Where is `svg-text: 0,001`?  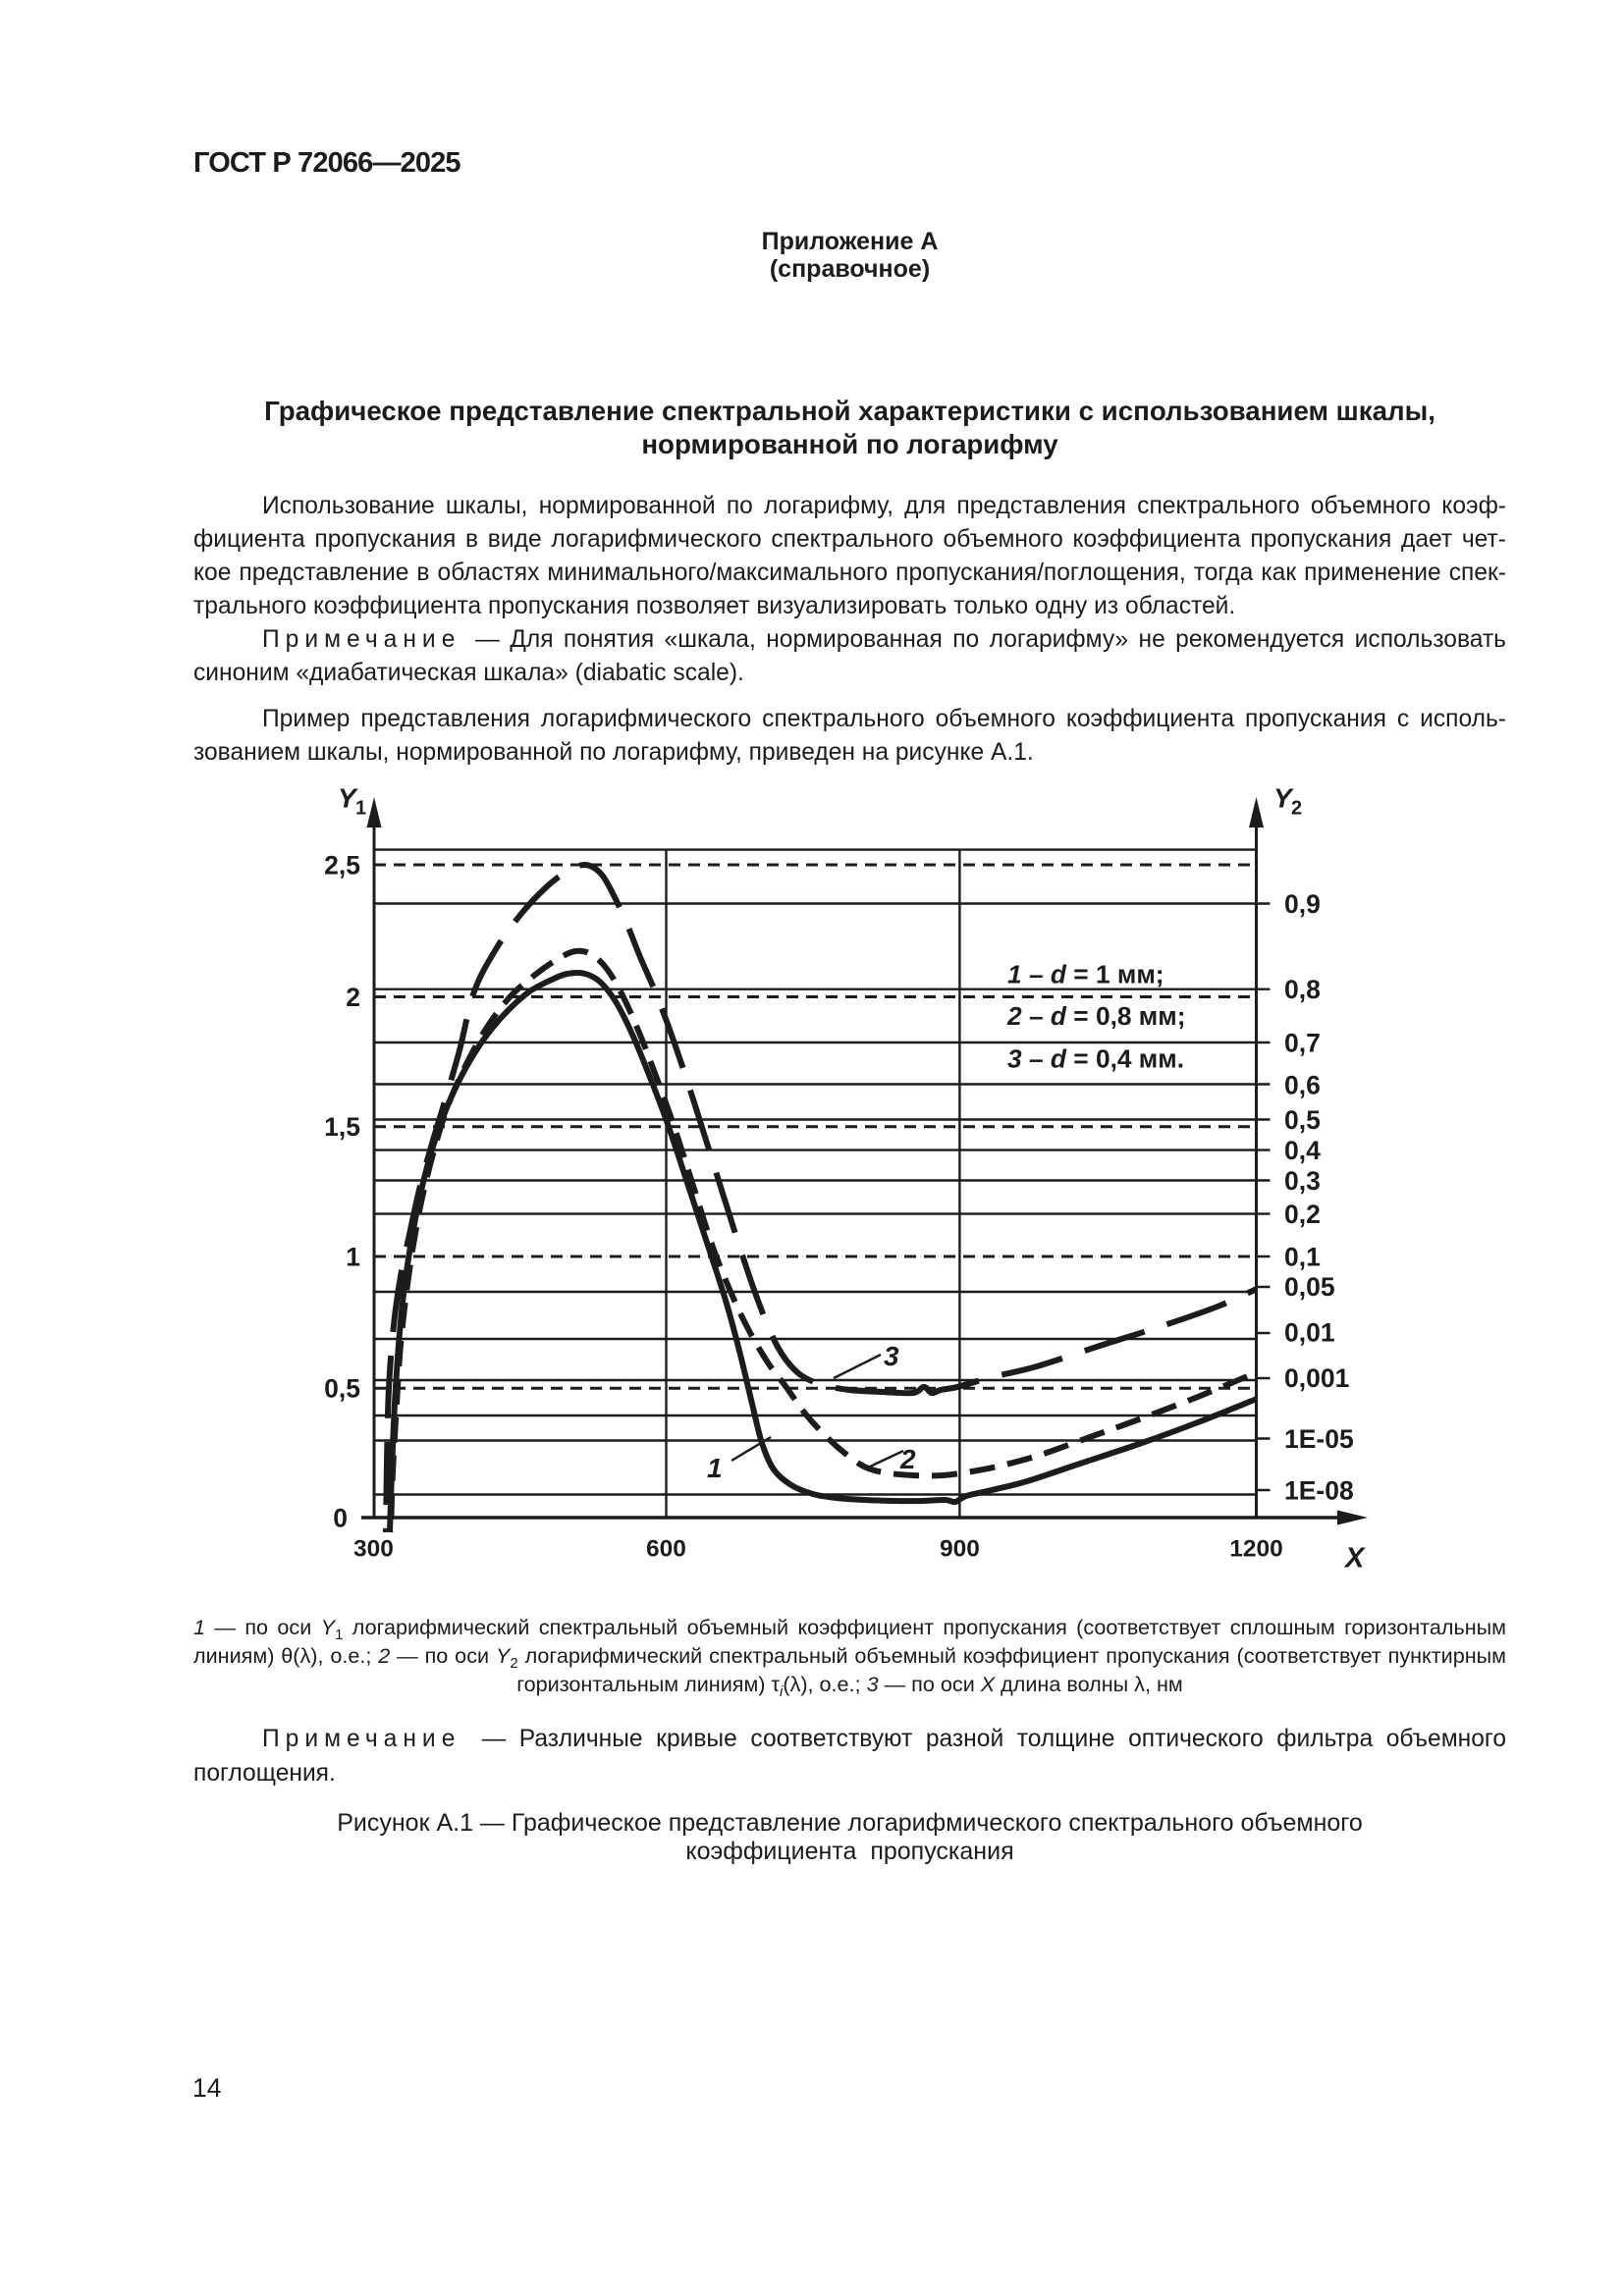 svg-text: 0,001 is located at coordinates (1316, 1378).